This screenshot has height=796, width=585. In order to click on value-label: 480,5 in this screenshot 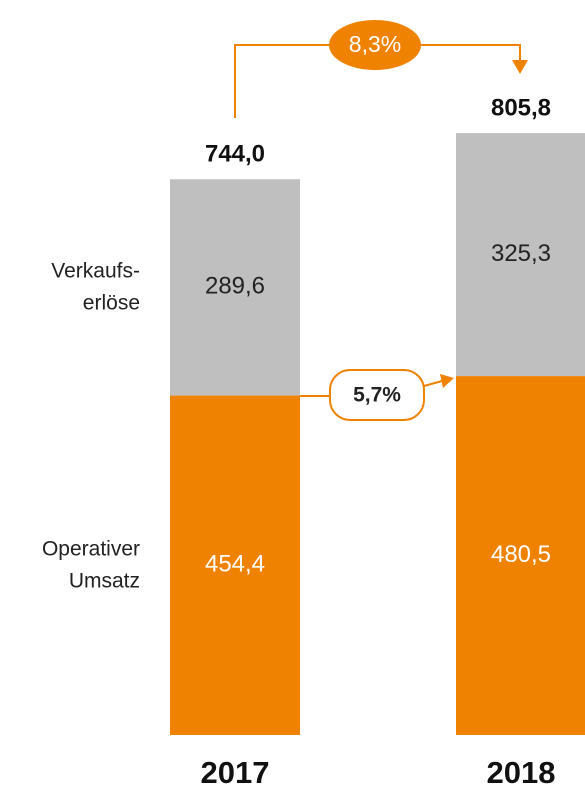, I will do `click(521, 554)`.